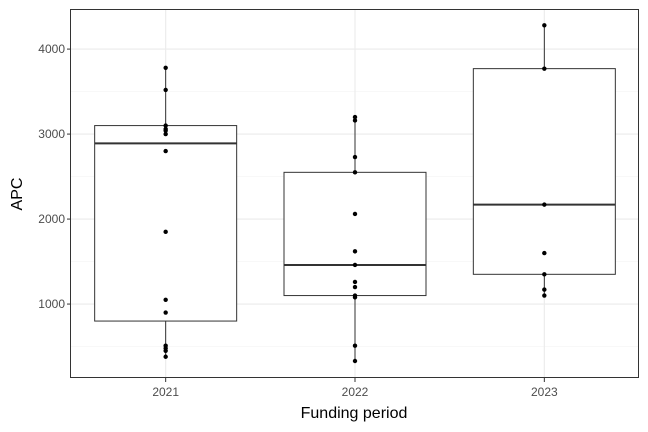 This screenshot has width=648, height=432. What do you see at coordinates (51, 304) in the screenshot?
I see `y-tick-label: 1000` at bounding box center [51, 304].